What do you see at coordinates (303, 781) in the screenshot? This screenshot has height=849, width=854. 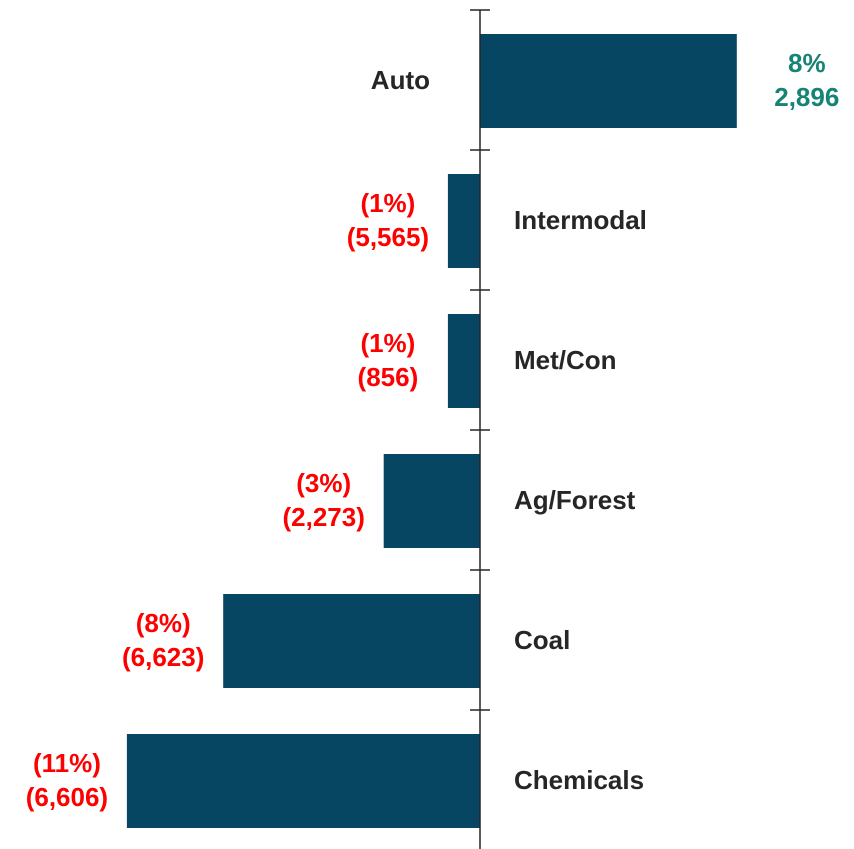 I see `bar-chemicals` at bounding box center [303, 781].